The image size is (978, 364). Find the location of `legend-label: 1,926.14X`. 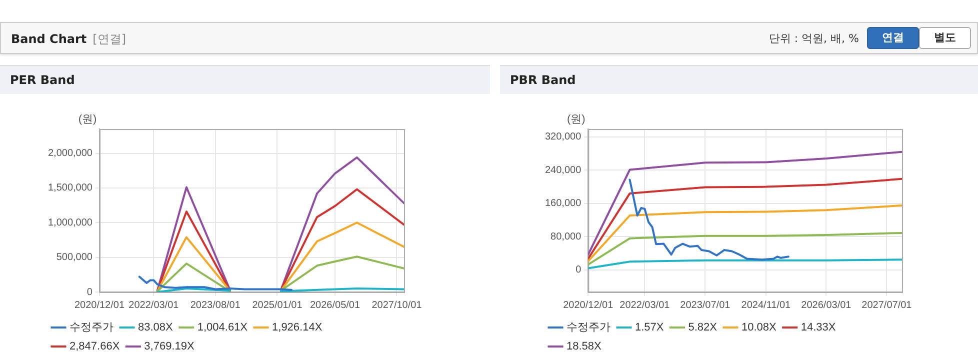

legend-label: 1,926.14X is located at coordinates (297, 328).